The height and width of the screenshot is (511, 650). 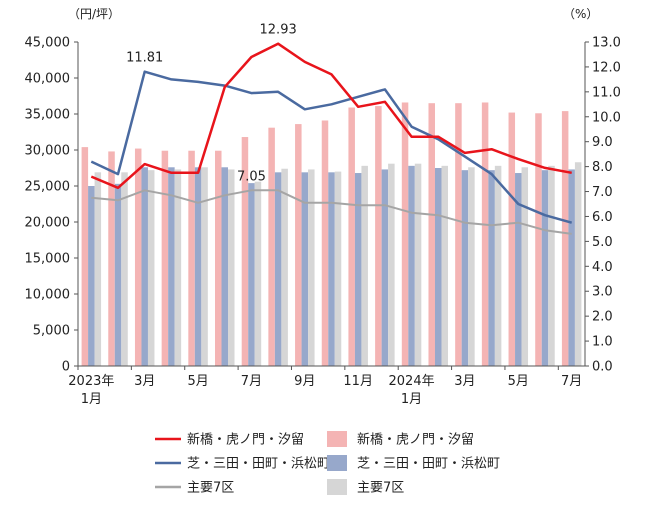 What do you see at coordinates (602, 367) in the screenshot?
I see `right-tick-label: 0.0` at bounding box center [602, 367].